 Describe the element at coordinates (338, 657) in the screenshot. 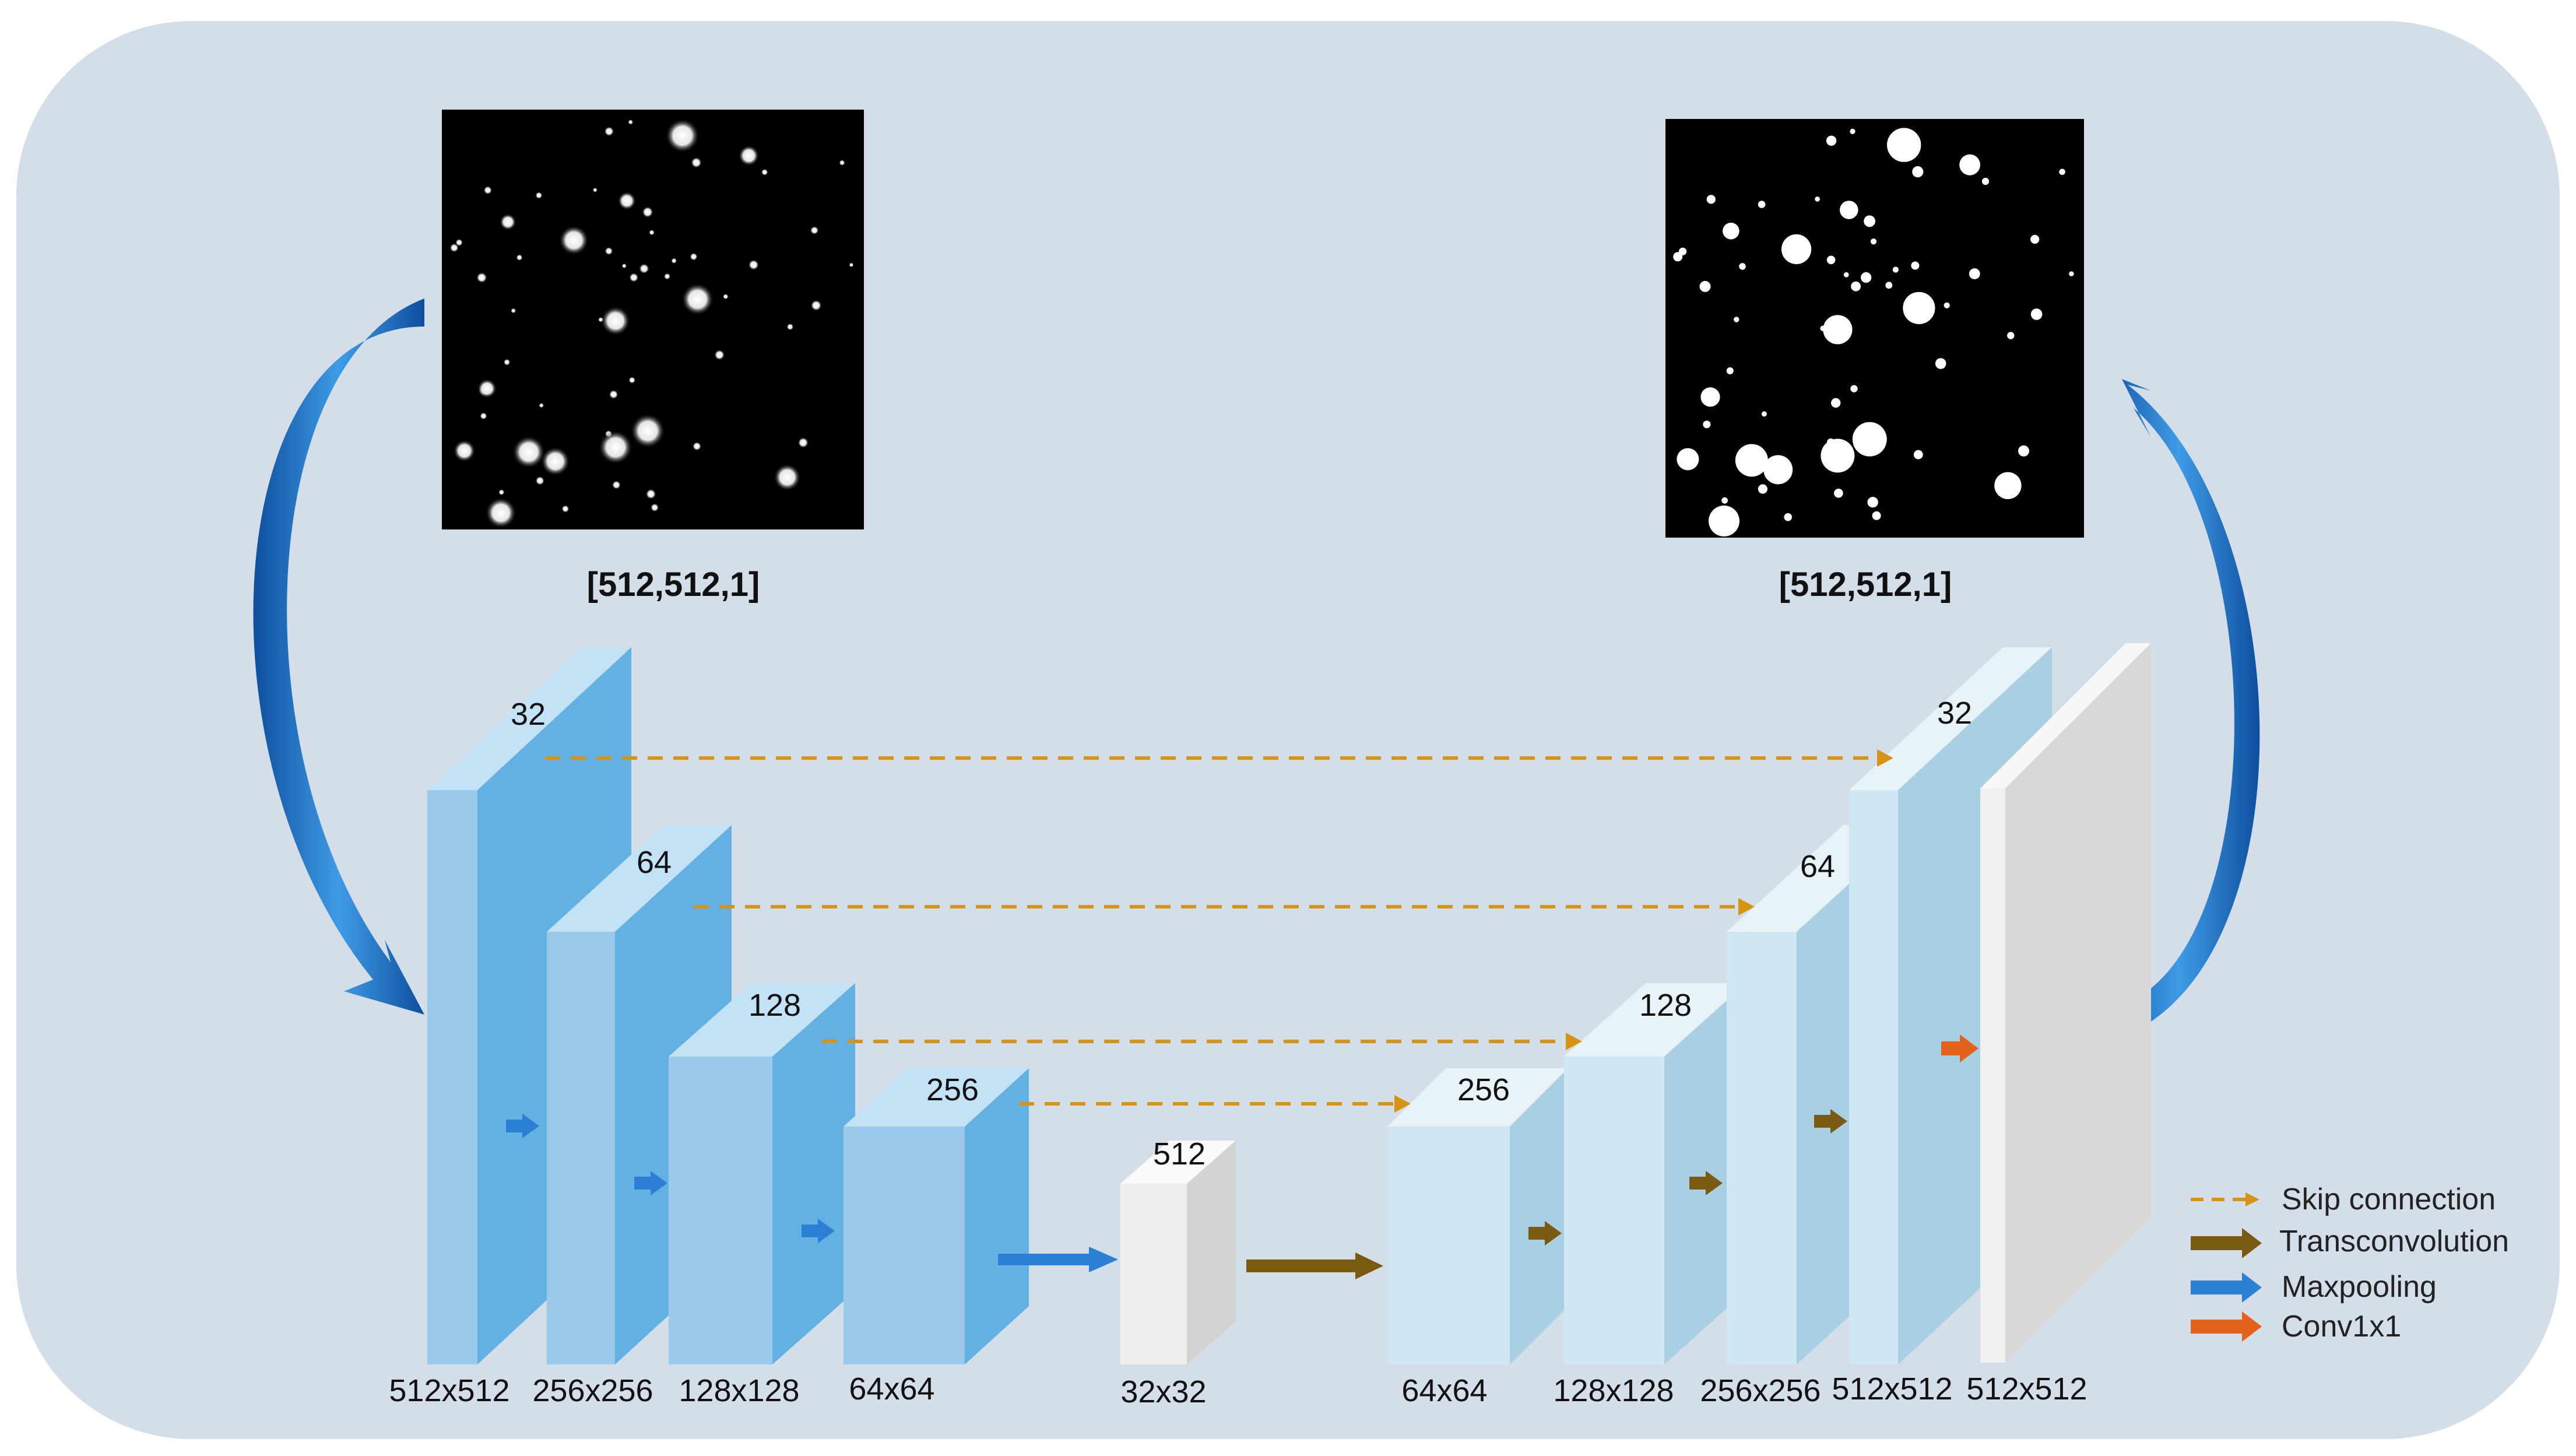

I see `input-flow-curved-arrow` at that location.